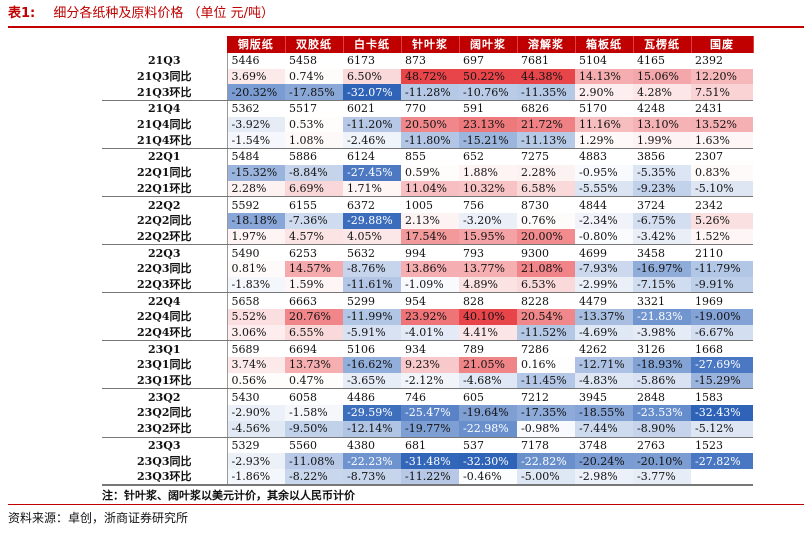 This screenshot has width=812, height=536. I want to click on table-cell: -11.28%, so click(430, 93).